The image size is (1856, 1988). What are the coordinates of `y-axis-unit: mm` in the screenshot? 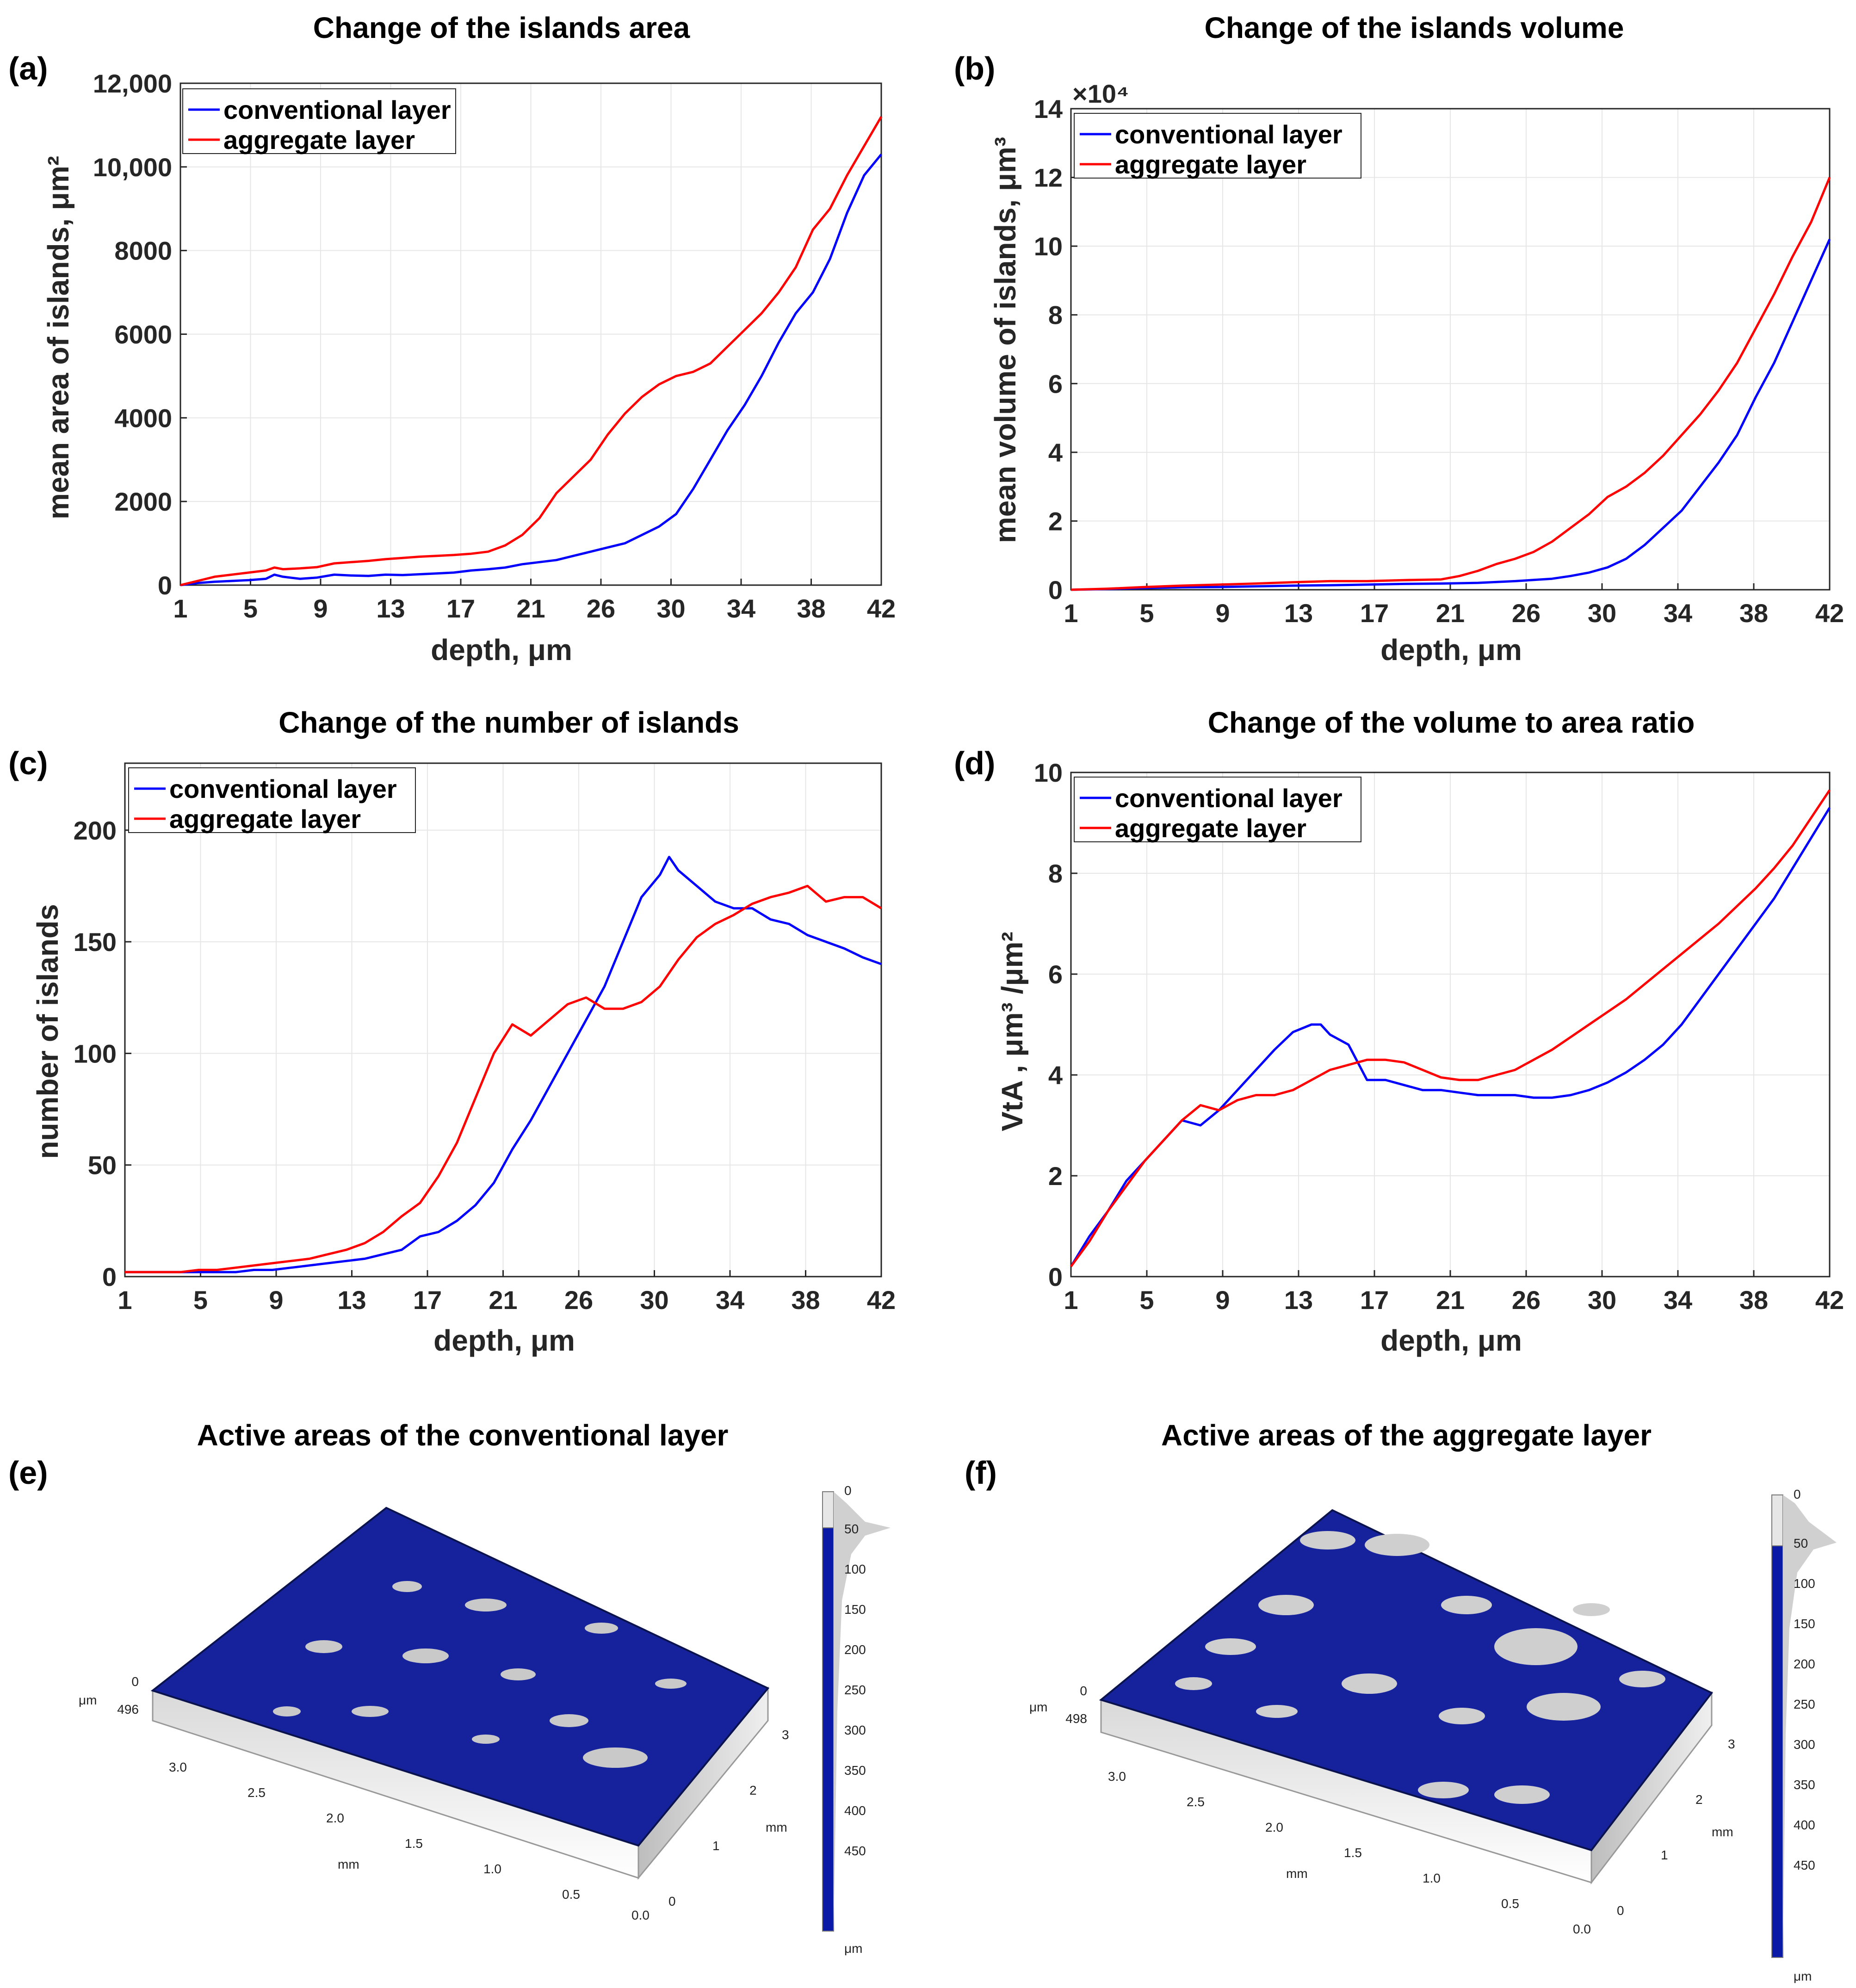 It's located at (776, 1827).